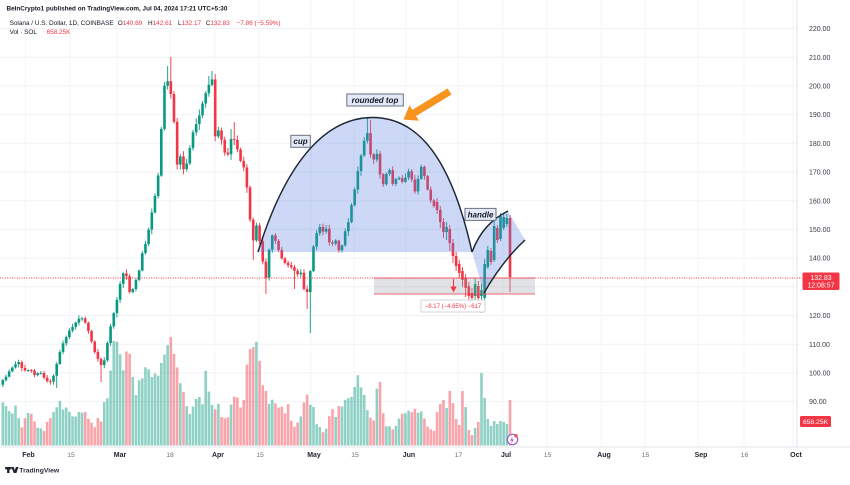 Image resolution: width=850 pixels, height=485 pixels. What do you see at coordinates (28, 455) in the screenshot?
I see `svg-text: Feb` at bounding box center [28, 455].